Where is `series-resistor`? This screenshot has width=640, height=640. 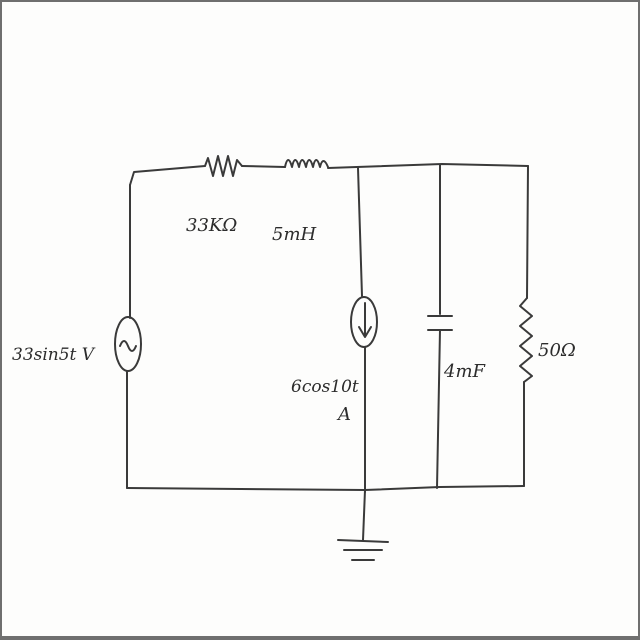
series-resistor is located at coordinates (223, 166).